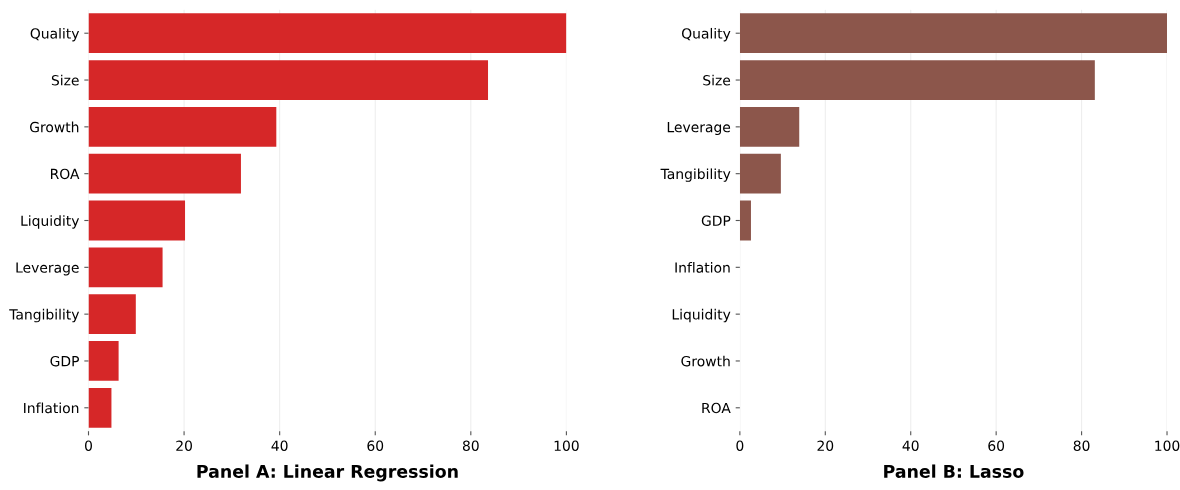 This screenshot has width=1180, height=490. What do you see at coordinates (327, 473) in the screenshot?
I see `text: Panel A: Linear Regression` at bounding box center [327, 473].